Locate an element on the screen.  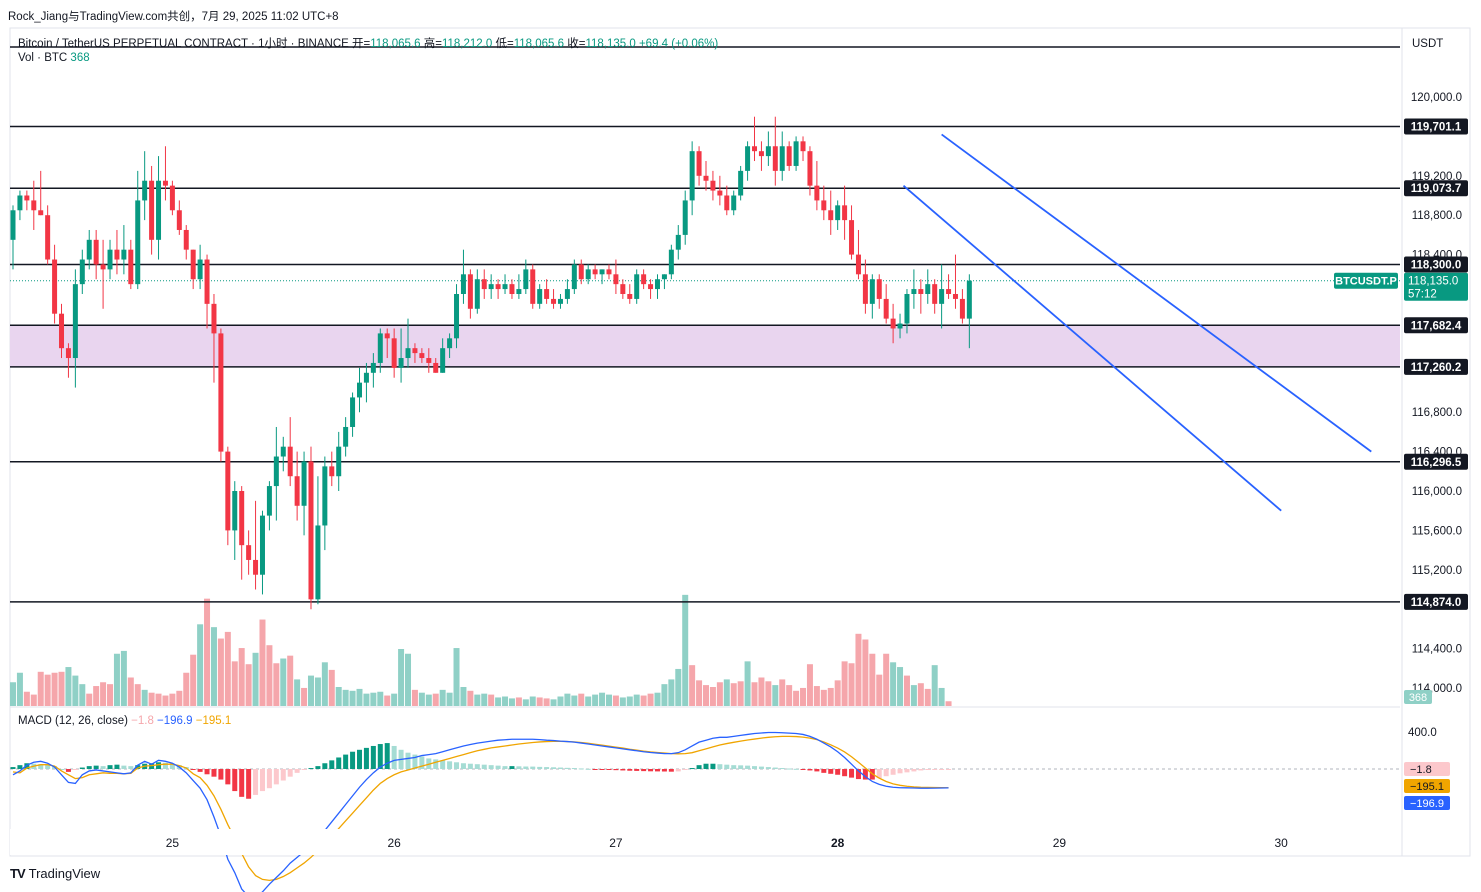
volume-label: Vol · BTC is located at coordinates (43, 58).